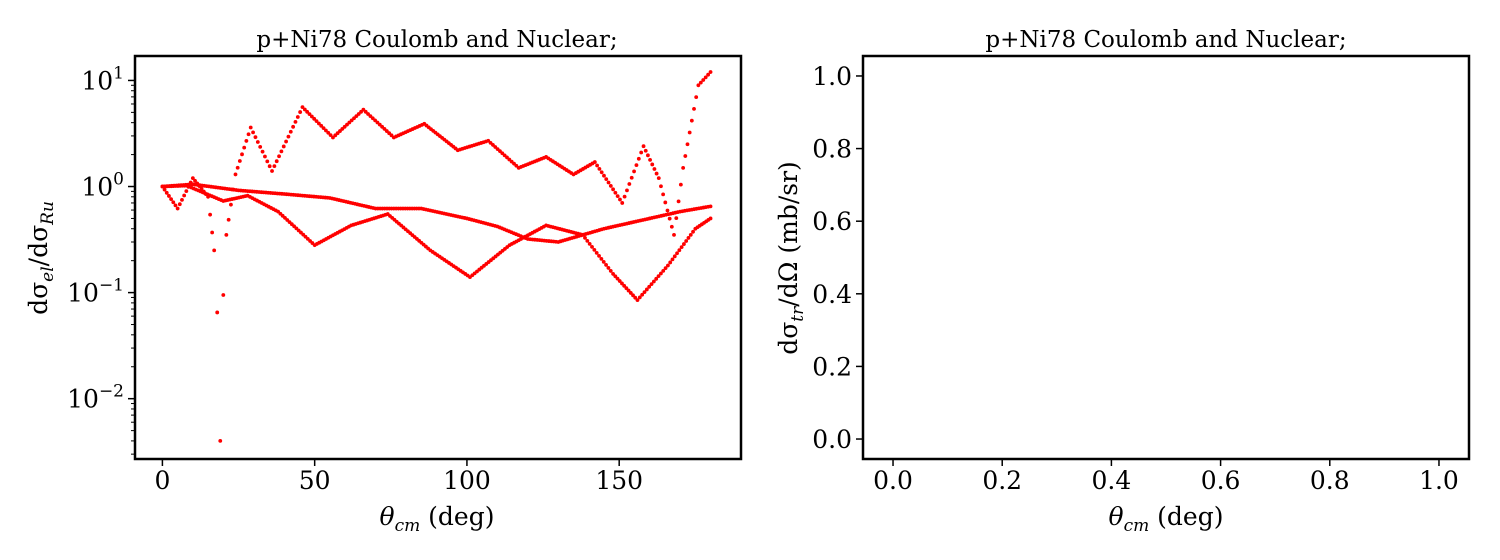 This screenshot has height=560, width=1500. Describe the element at coordinates (467, 480) in the screenshot. I see `chart-left-x-tick-label: 100` at that location.